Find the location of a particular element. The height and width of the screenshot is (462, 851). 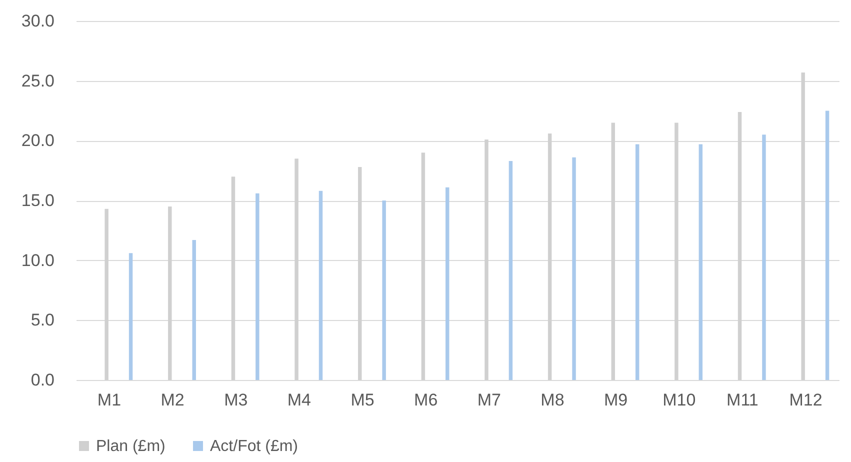

y-tick-label: 0.0 is located at coordinates (42, 380).